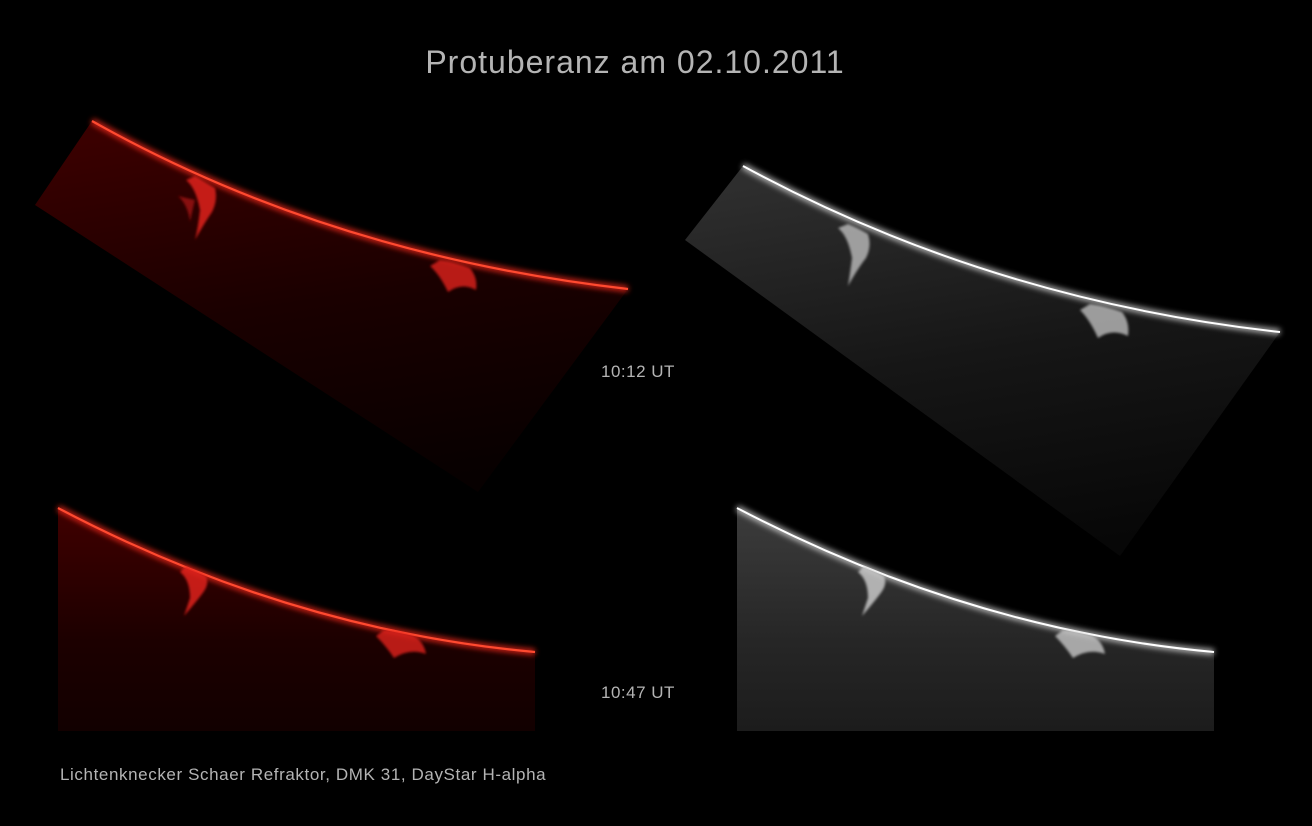 The image size is (1312, 826). Describe the element at coordinates (296, 618) in the screenshot. I see `image-1047-red` at that location.